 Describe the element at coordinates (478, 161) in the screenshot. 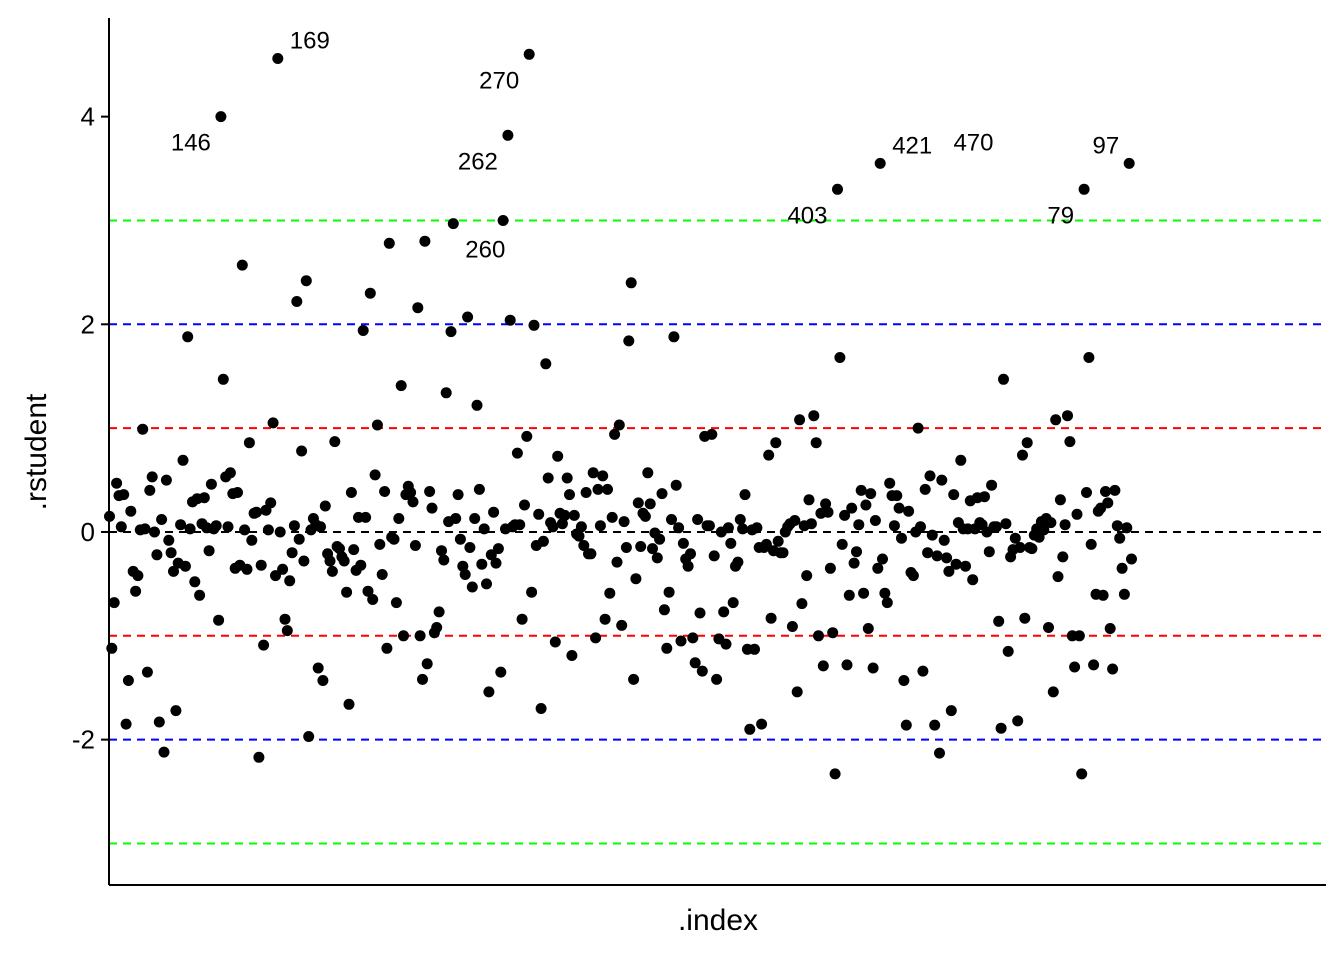

I see `point-label-262: 262` at that location.